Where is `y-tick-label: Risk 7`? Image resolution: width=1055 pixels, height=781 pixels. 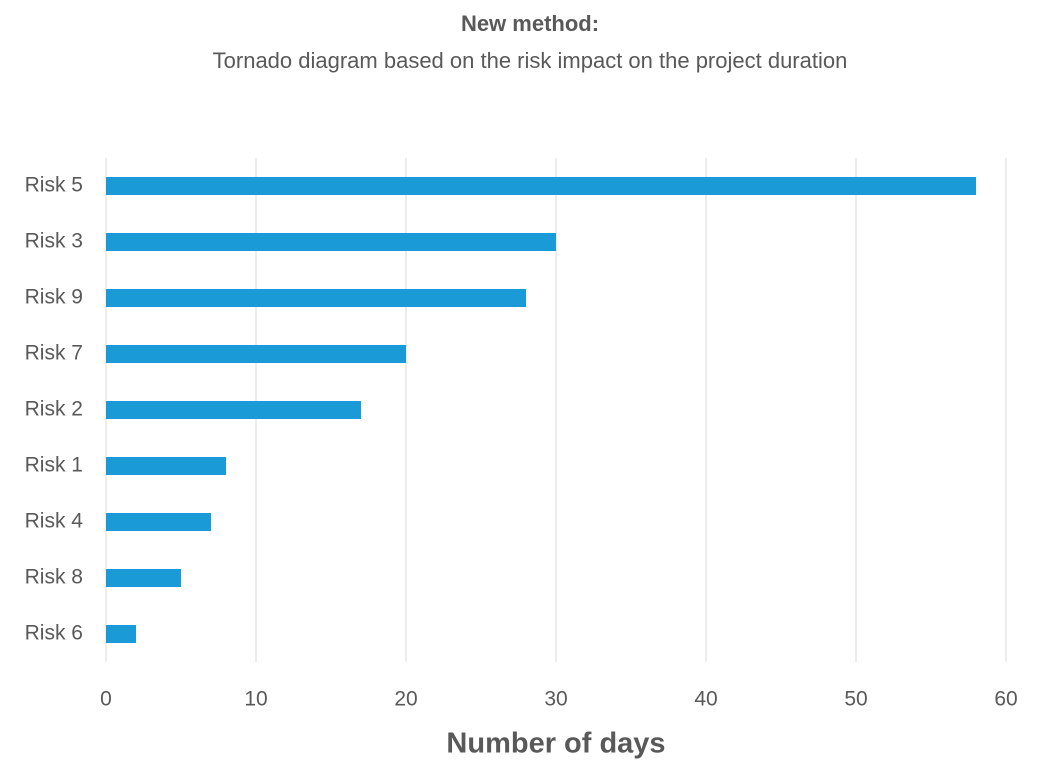 y-tick-label: Risk 7 is located at coordinates (54, 353).